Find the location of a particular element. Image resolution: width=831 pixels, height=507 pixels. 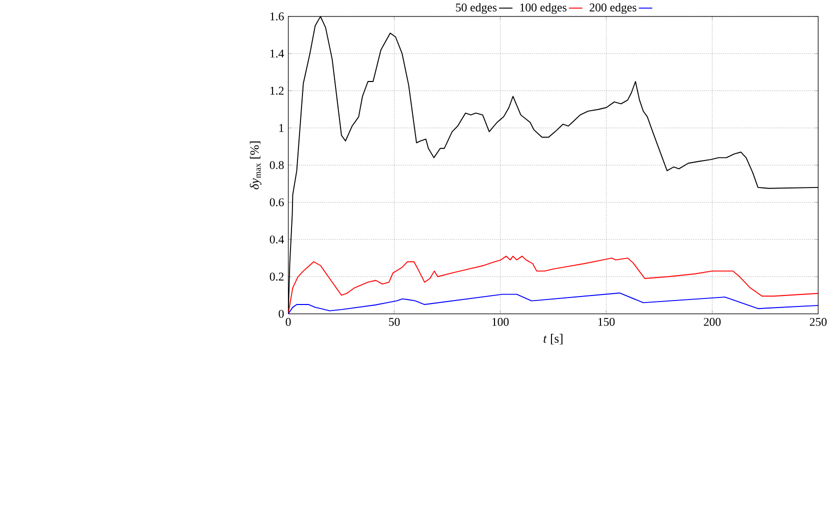

legend-label: 50 edges is located at coordinates (476, 8).